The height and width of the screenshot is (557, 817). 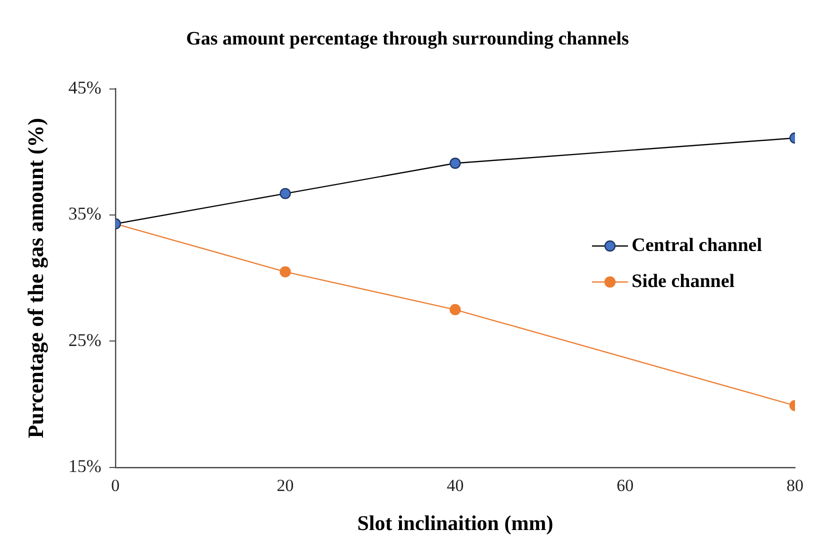 What do you see at coordinates (85, 214) in the screenshot?
I see `y-tick-label: 35%` at bounding box center [85, 214].